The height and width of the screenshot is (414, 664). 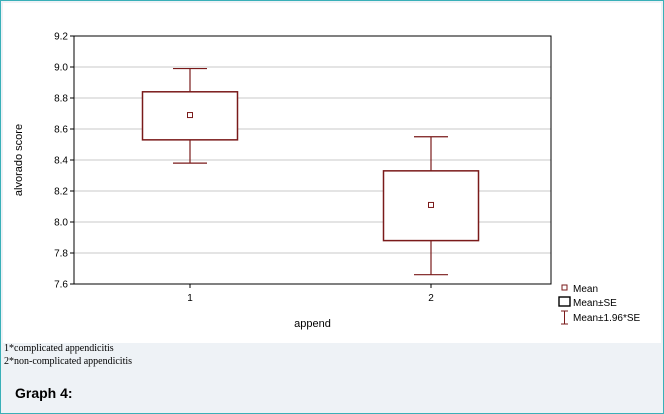 What do you see at coordinates (19, 160) in the screenshot?
I see `y-axis-label: alvorado score` at bounding box center [19, 160].